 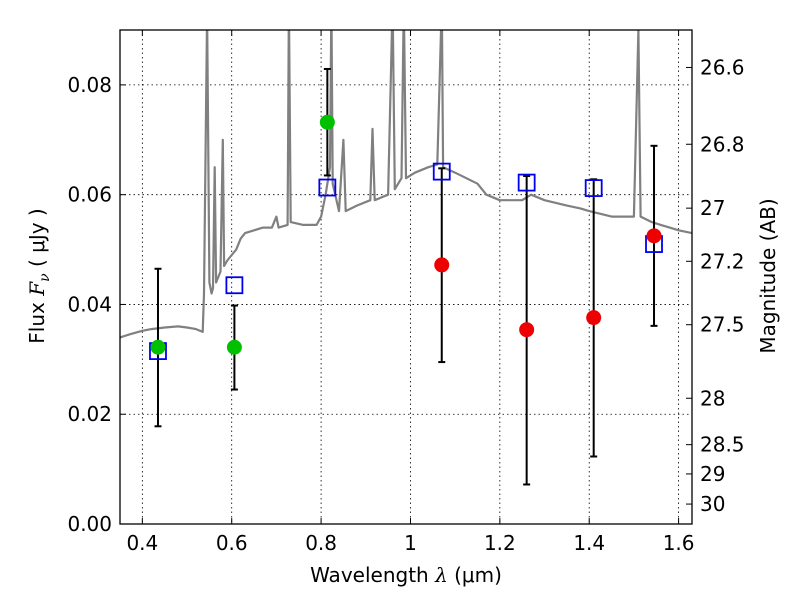 What do you see at coordinates (39, 275) in the screenshot?
I see `y-axis-title: Flux Fν ( μJy )` at bounding box center [39, 275].